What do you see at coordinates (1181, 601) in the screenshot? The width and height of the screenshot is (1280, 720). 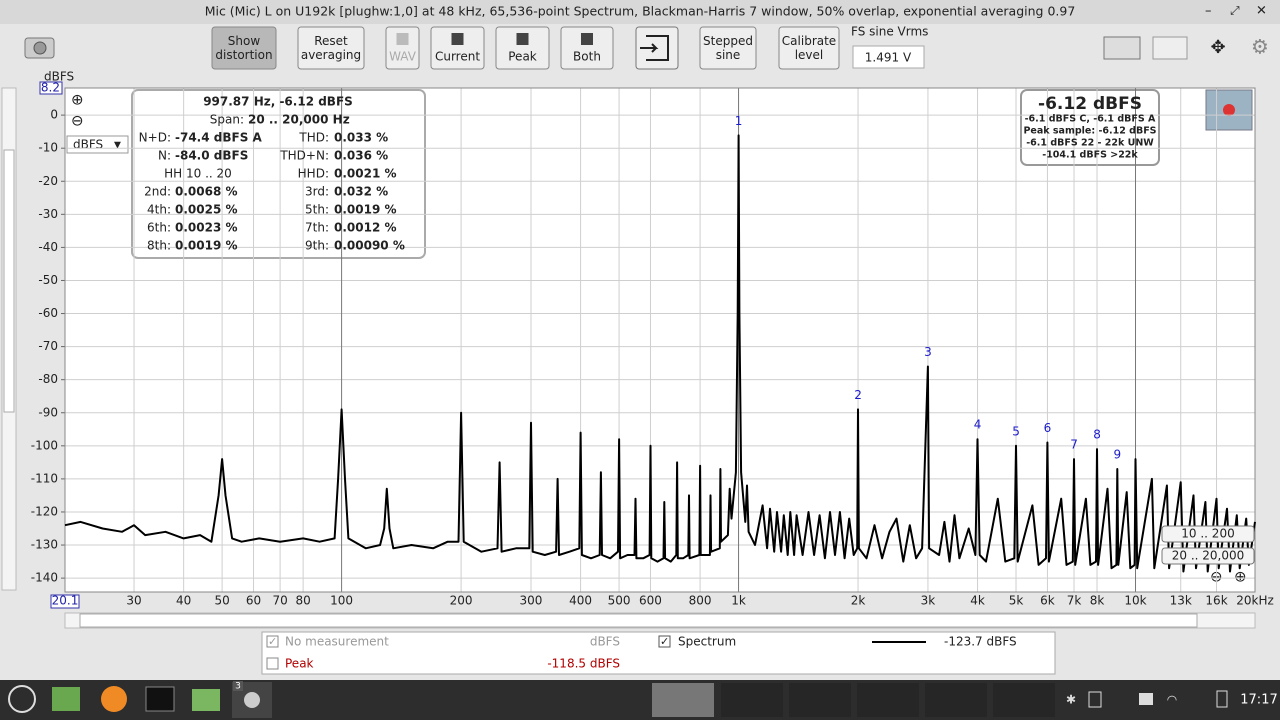 I see `x-tick-label: 13k` at bounding box center [1181, 601].